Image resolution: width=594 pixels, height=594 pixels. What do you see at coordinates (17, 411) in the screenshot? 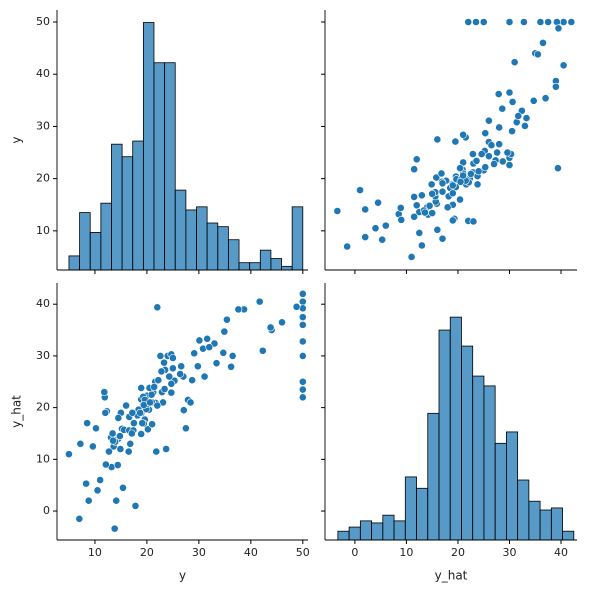
I see `y-axis-label: y_hat` at bounding box center [17, 411].